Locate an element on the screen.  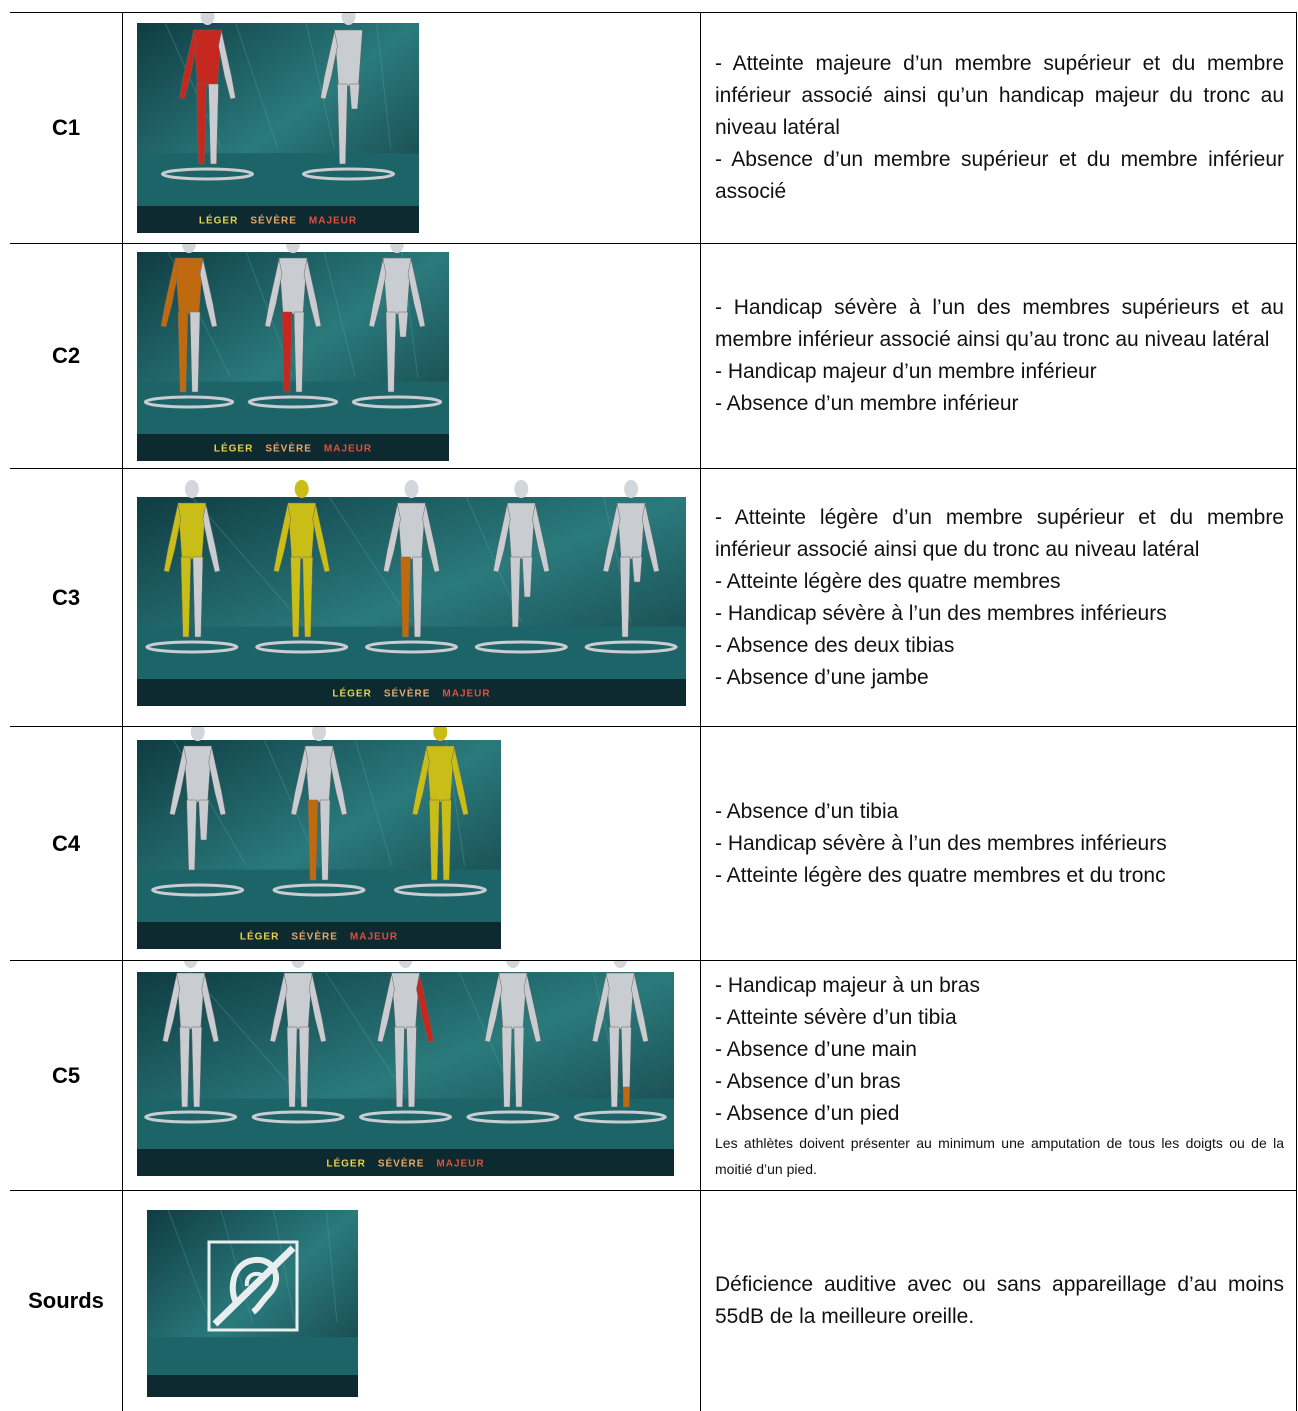
description-line: - Handicap majeur d’un membre inférieur is located at coordinates (999, 372).